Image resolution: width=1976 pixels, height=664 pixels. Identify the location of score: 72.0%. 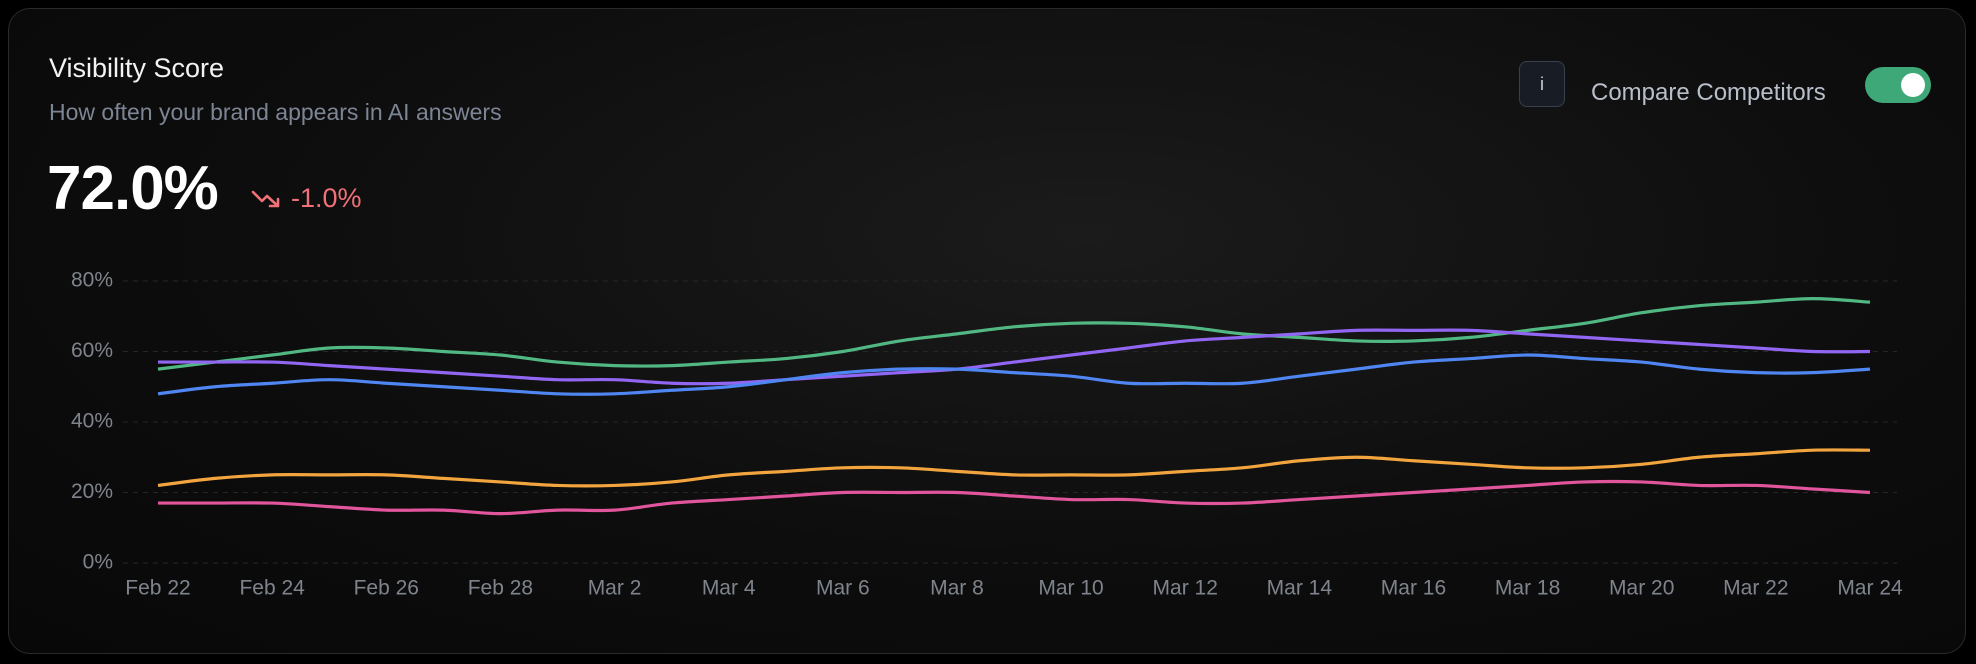
(133, 188).